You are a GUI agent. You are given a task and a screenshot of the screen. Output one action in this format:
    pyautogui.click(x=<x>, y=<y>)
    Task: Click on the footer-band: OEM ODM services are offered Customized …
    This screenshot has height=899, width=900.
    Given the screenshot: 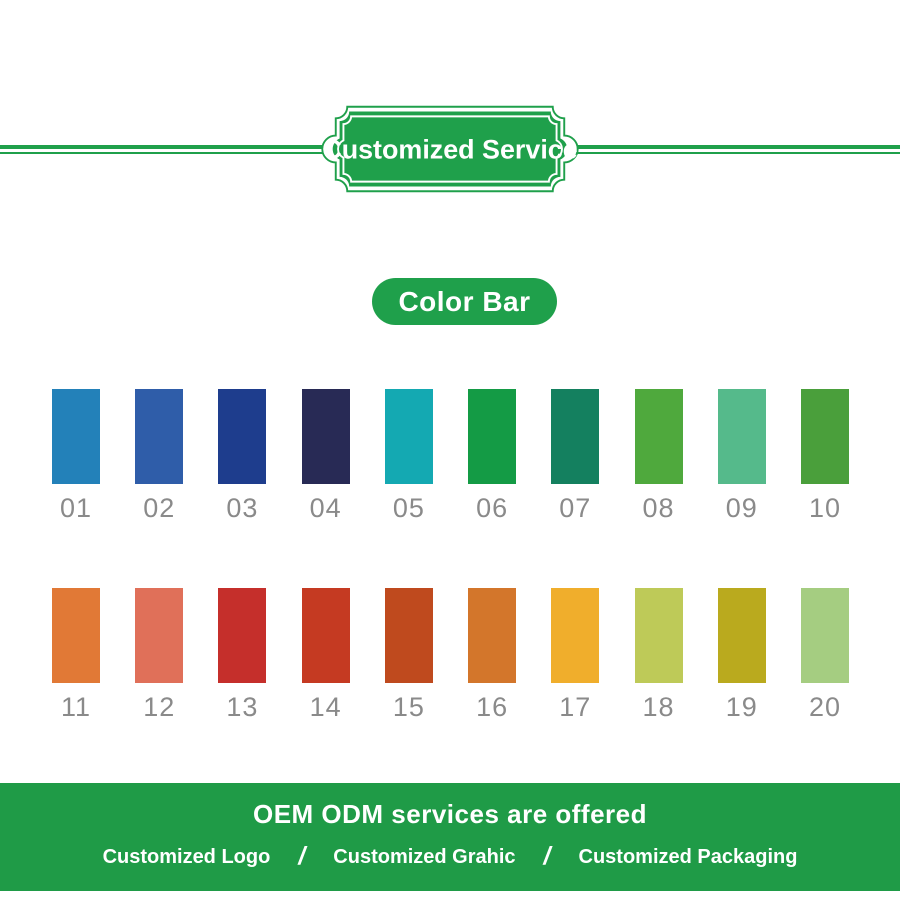 What is the action you would take?
    pyautogui.click(x=450, y=837)
    